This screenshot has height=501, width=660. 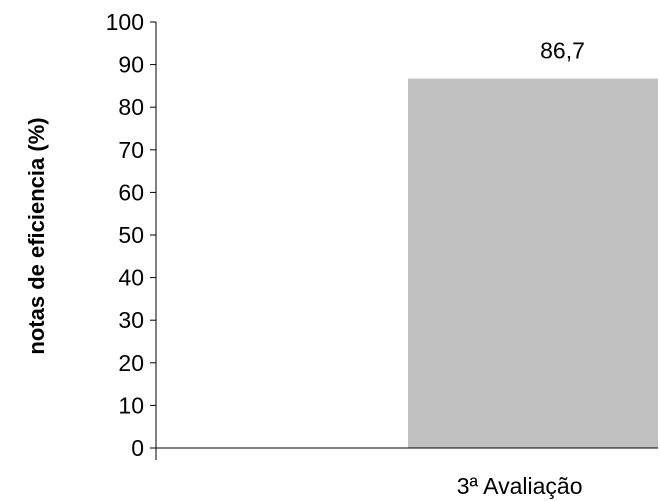 I want to click on y-tick-label: 100, so click(x=125, y=22).